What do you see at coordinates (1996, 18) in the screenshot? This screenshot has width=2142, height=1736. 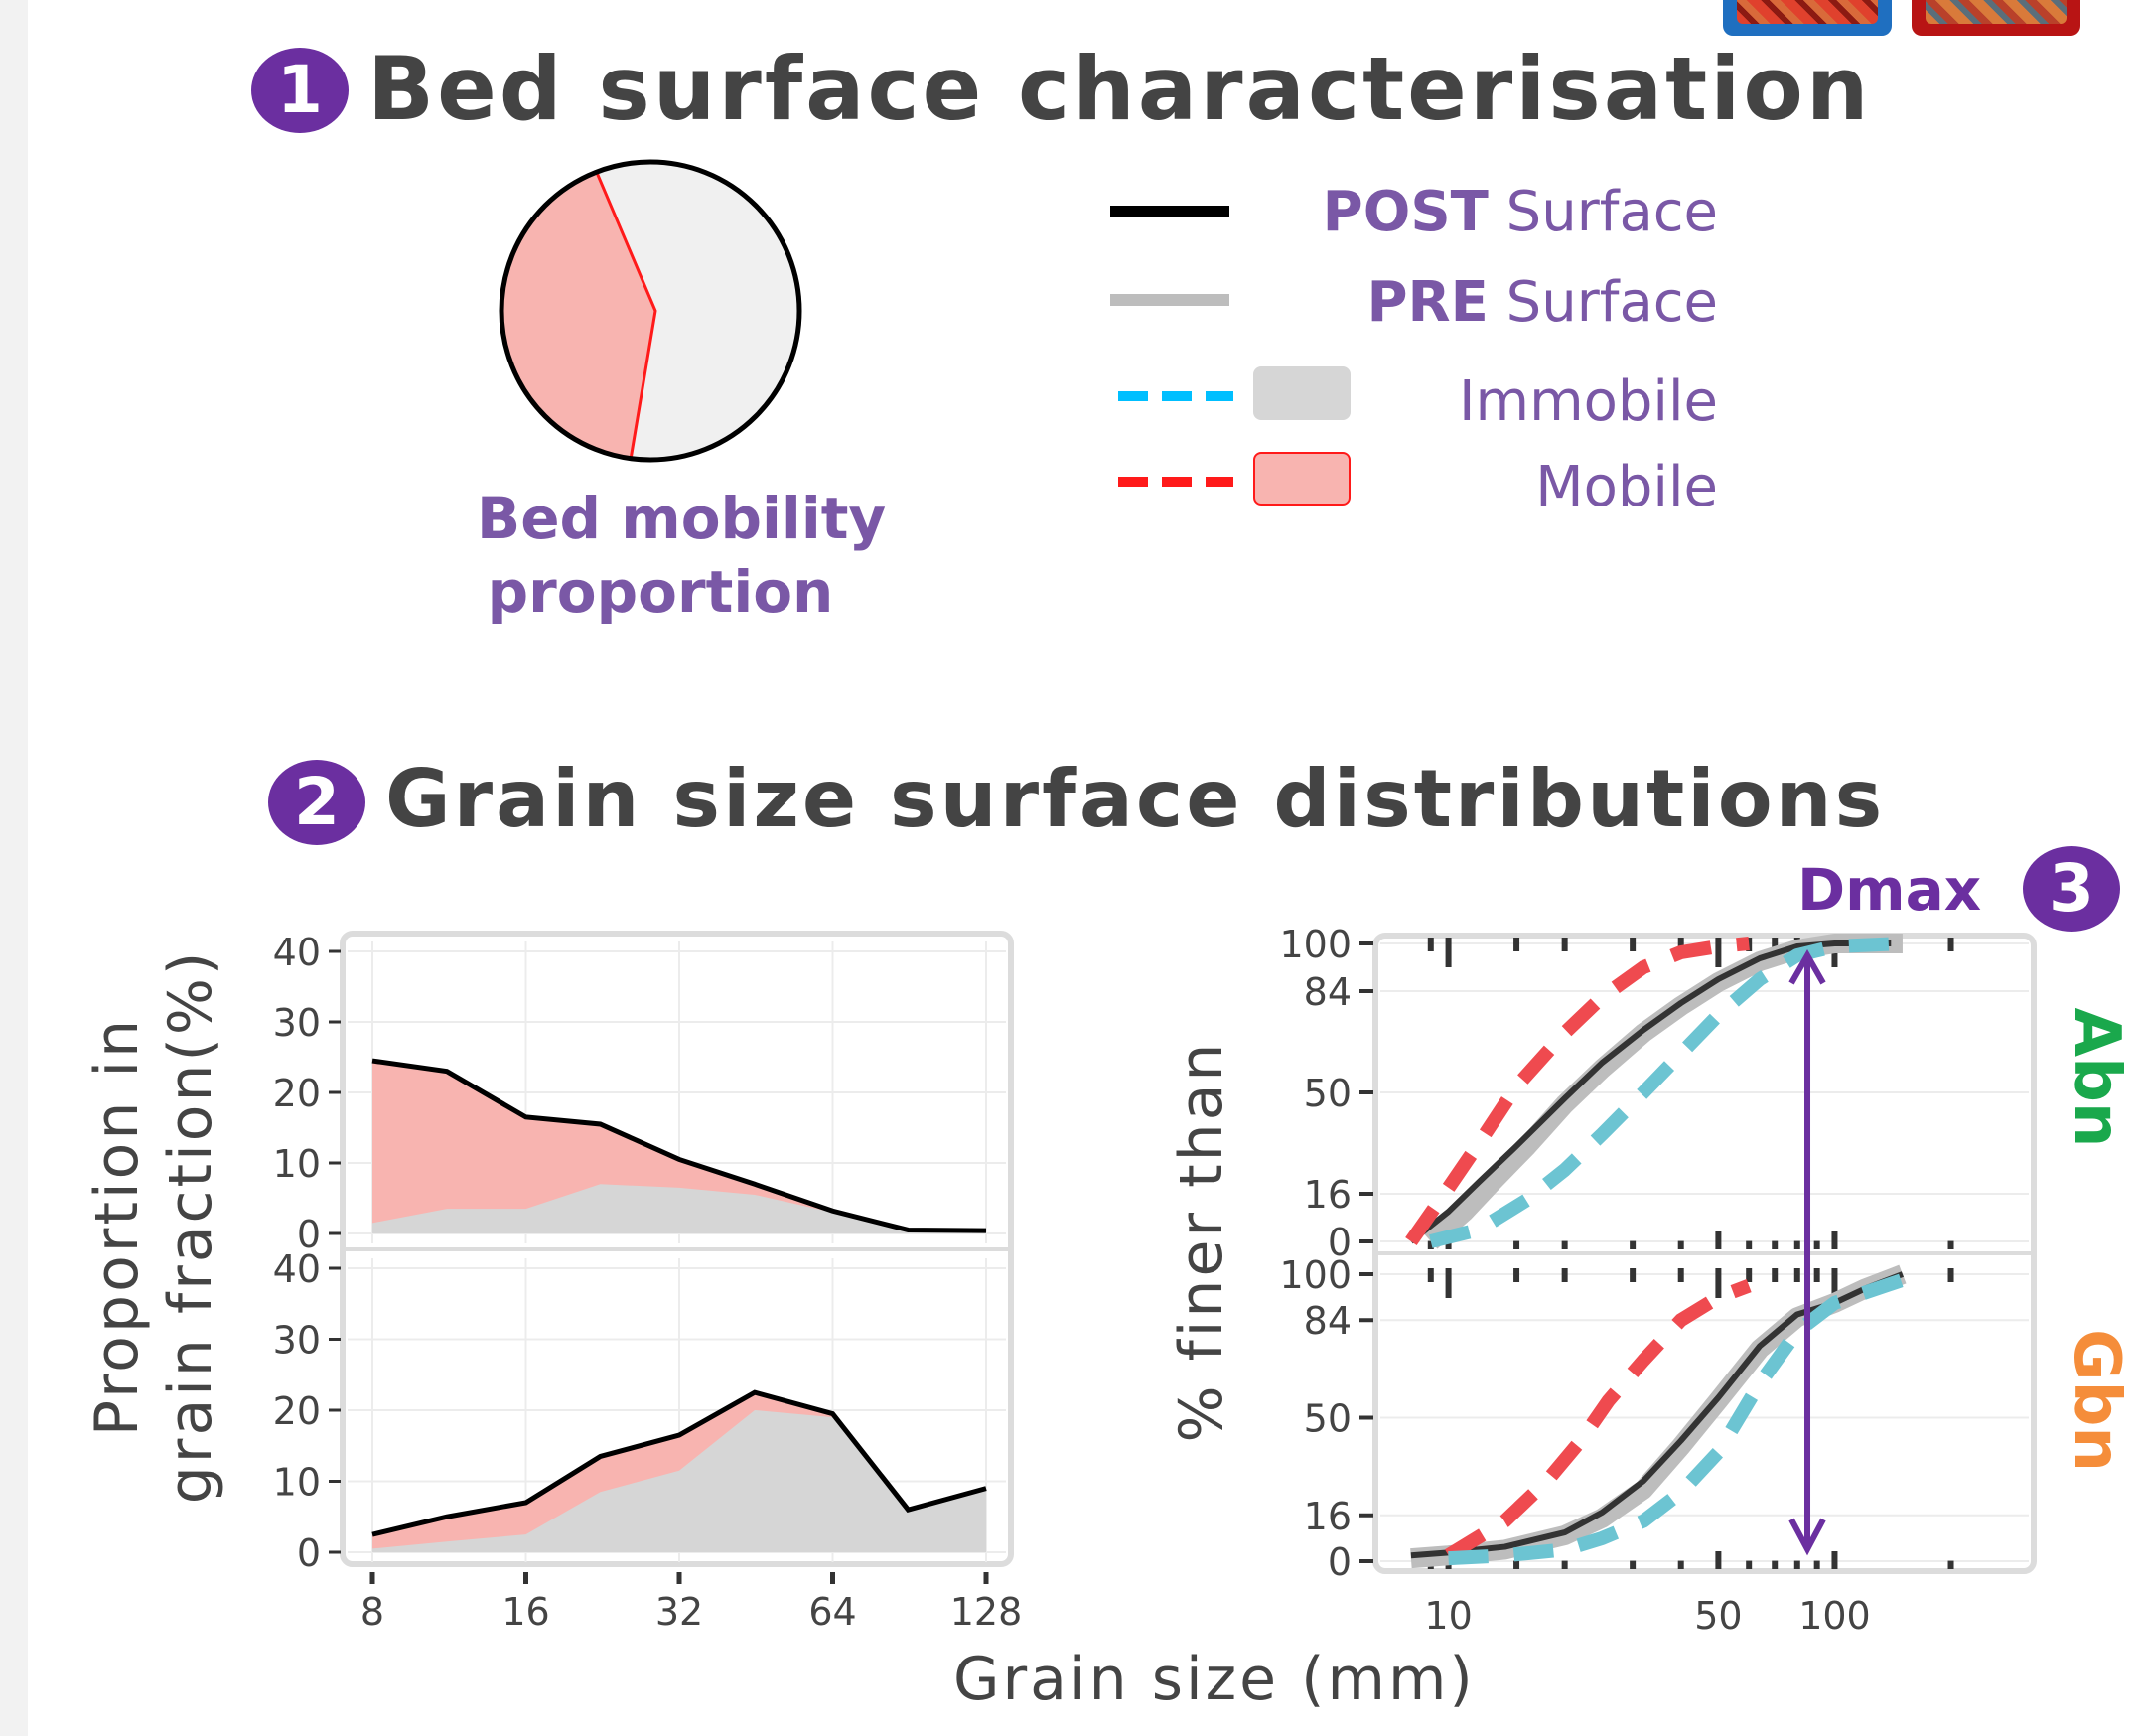 I see `thumbnail-image-red` at bounding box center [1996, 18].